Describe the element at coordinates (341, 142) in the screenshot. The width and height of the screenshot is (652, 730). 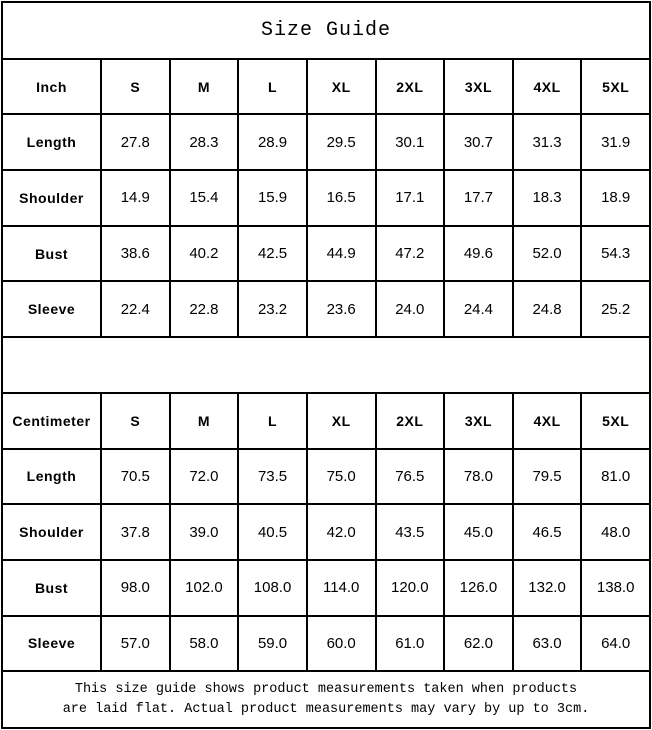
I see `value-cell: 29.5` at that location.